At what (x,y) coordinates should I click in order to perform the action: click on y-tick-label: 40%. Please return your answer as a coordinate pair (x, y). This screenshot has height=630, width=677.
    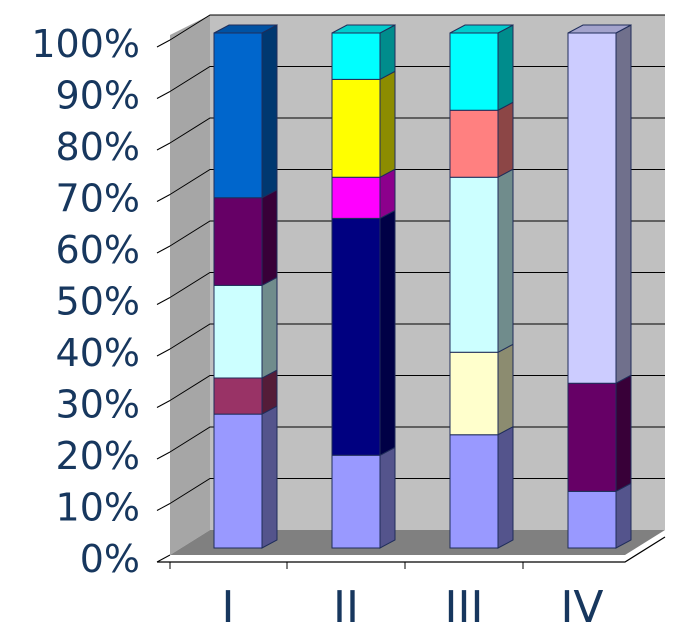
    Looking at the image, I should click on (98, 353).